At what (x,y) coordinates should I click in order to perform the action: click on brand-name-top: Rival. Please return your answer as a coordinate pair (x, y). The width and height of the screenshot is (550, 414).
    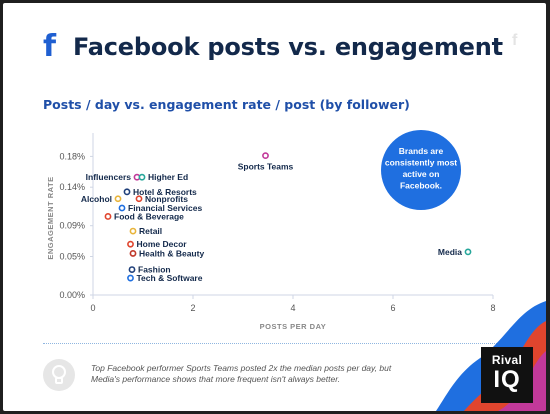
    Looking at the image, I should click on (507, 360).